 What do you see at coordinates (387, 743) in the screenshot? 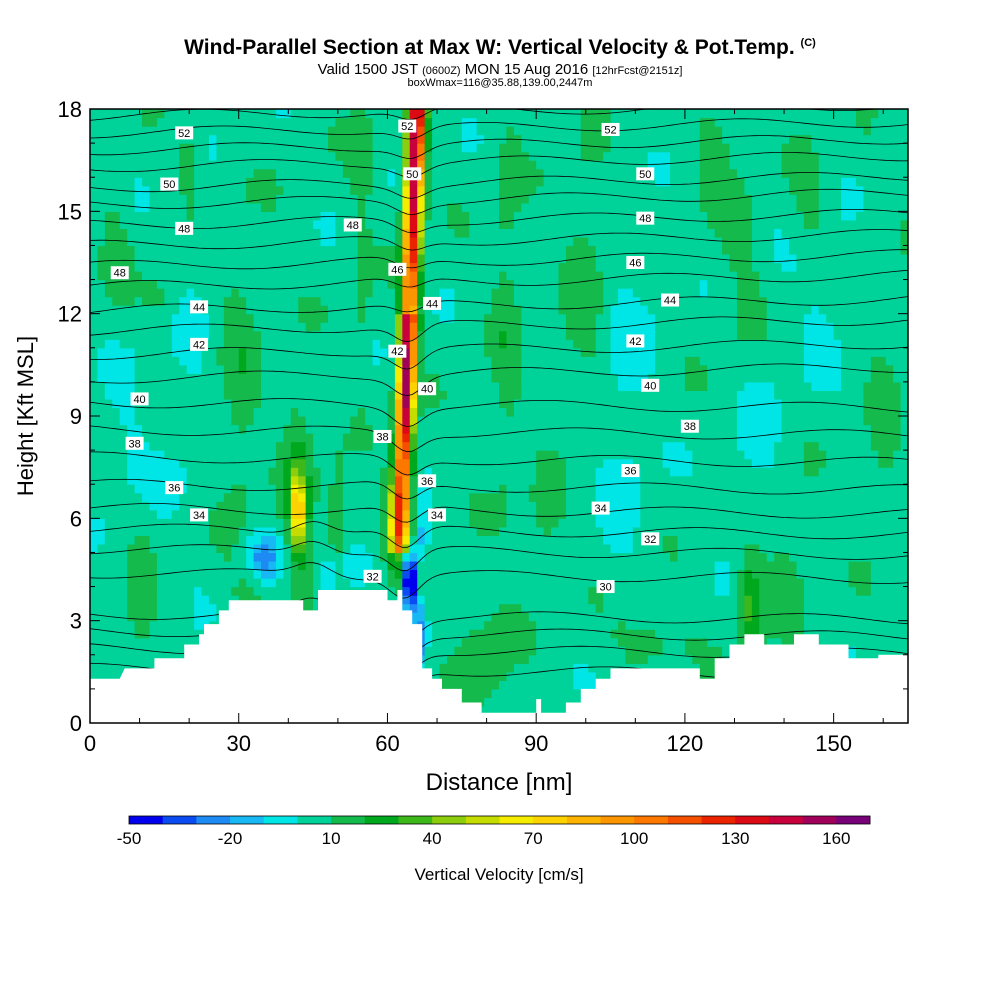
I see `x-tick-label: 60` at bounding box center [387, 743].